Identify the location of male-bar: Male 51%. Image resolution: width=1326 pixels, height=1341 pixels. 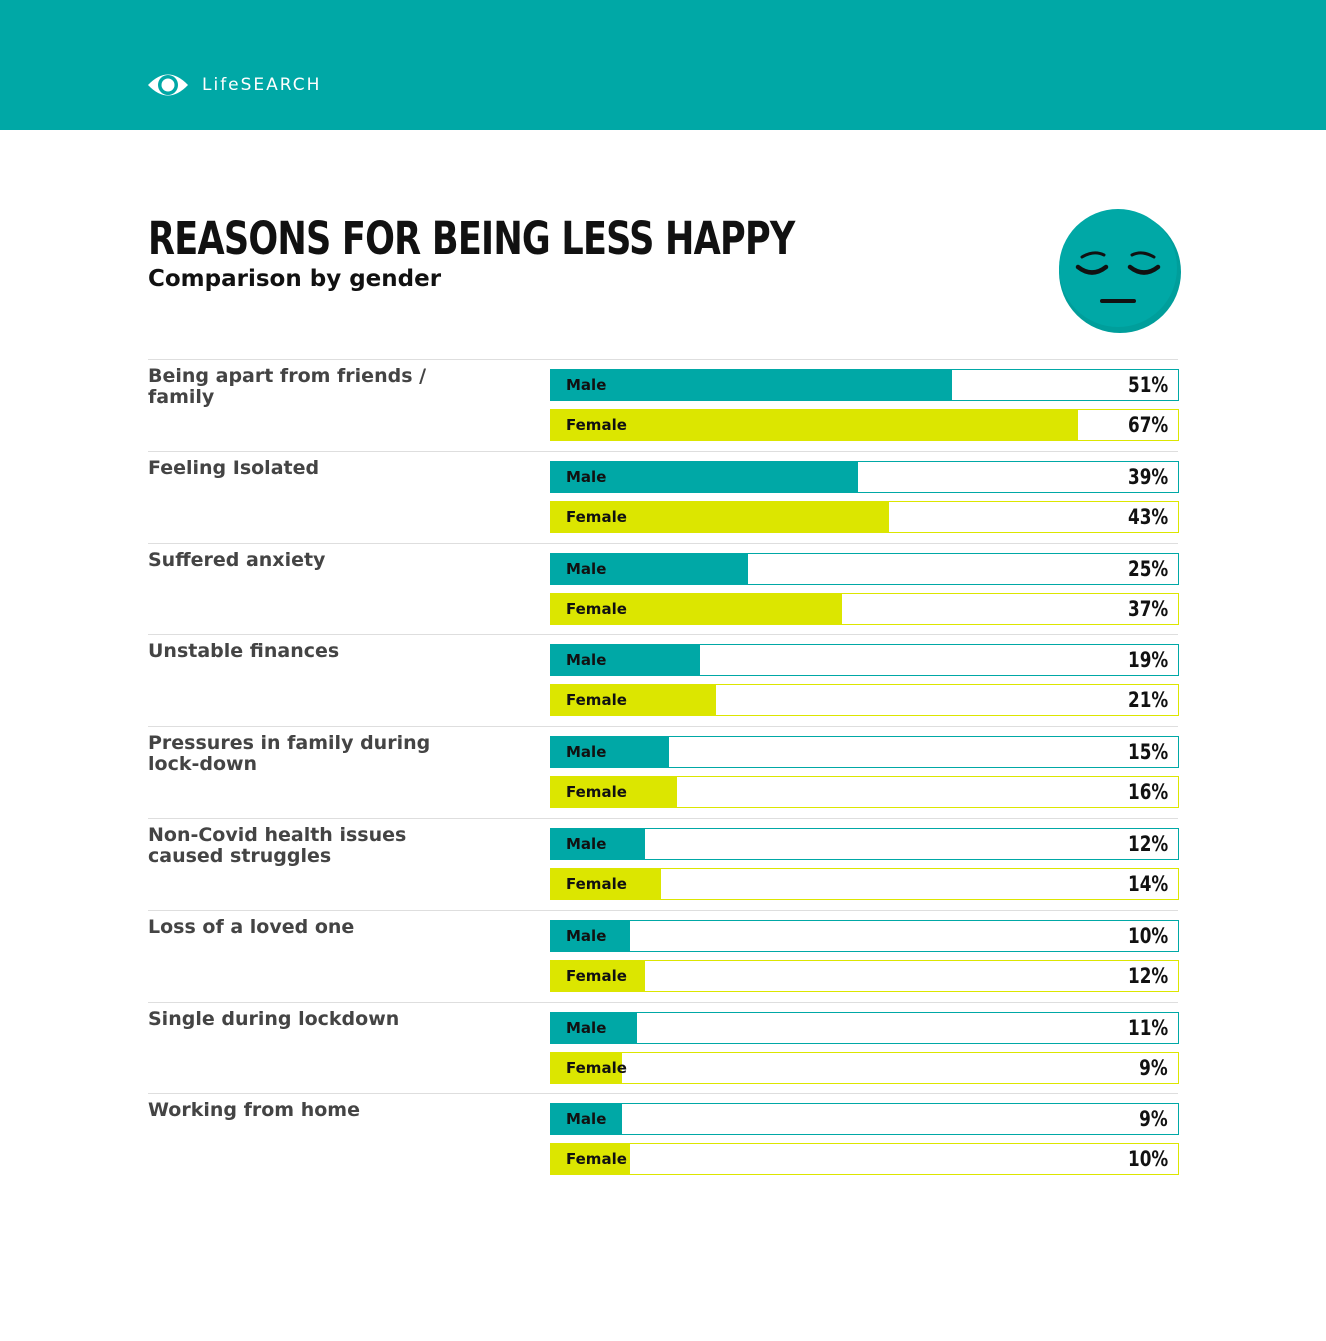
(864, 385).